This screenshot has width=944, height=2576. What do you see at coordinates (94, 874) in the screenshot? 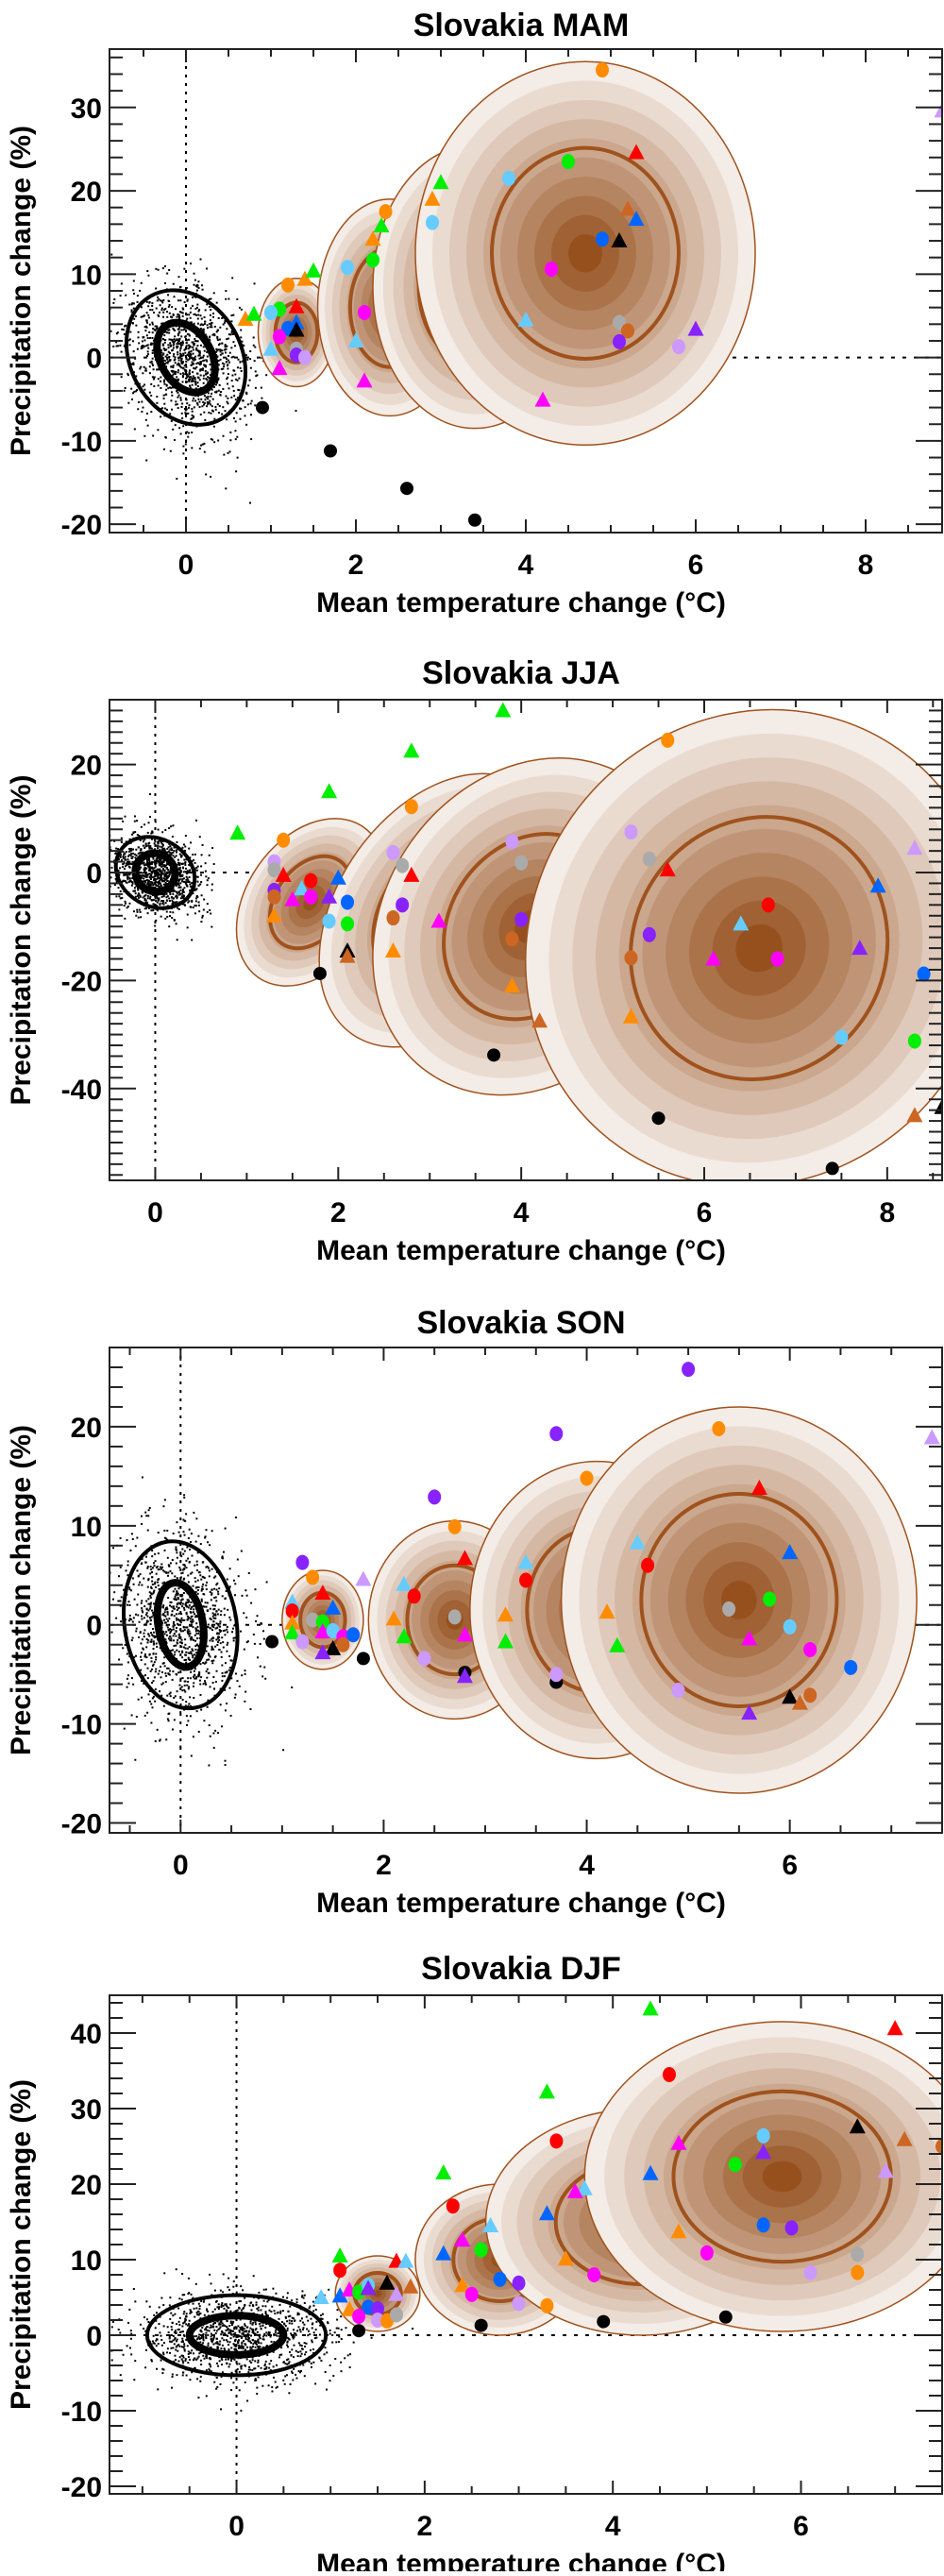
I see `y-tick-label: 0` at bounding box center [94, 874].